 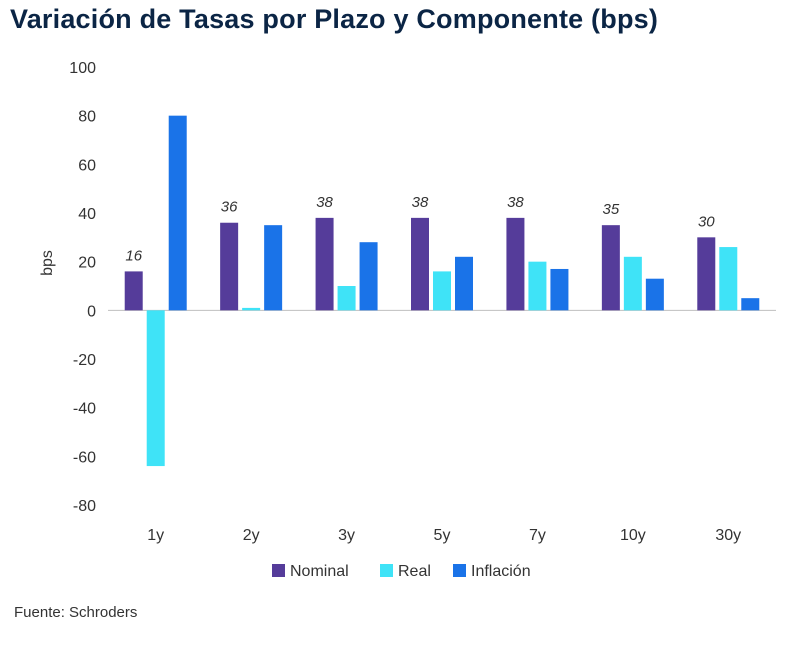 What do you see at coordinates (229, 207) in the screenshot?
I see `data-label-2y: 36` at bounding box center [229, 207].